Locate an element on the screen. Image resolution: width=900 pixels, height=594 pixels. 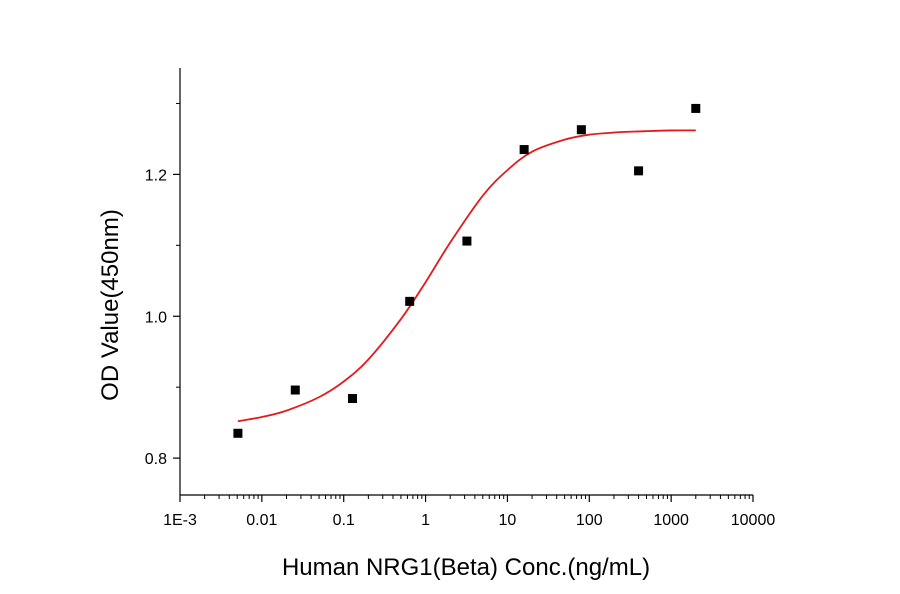
x-tick-label: 10 is located at coordinates (508, 520).